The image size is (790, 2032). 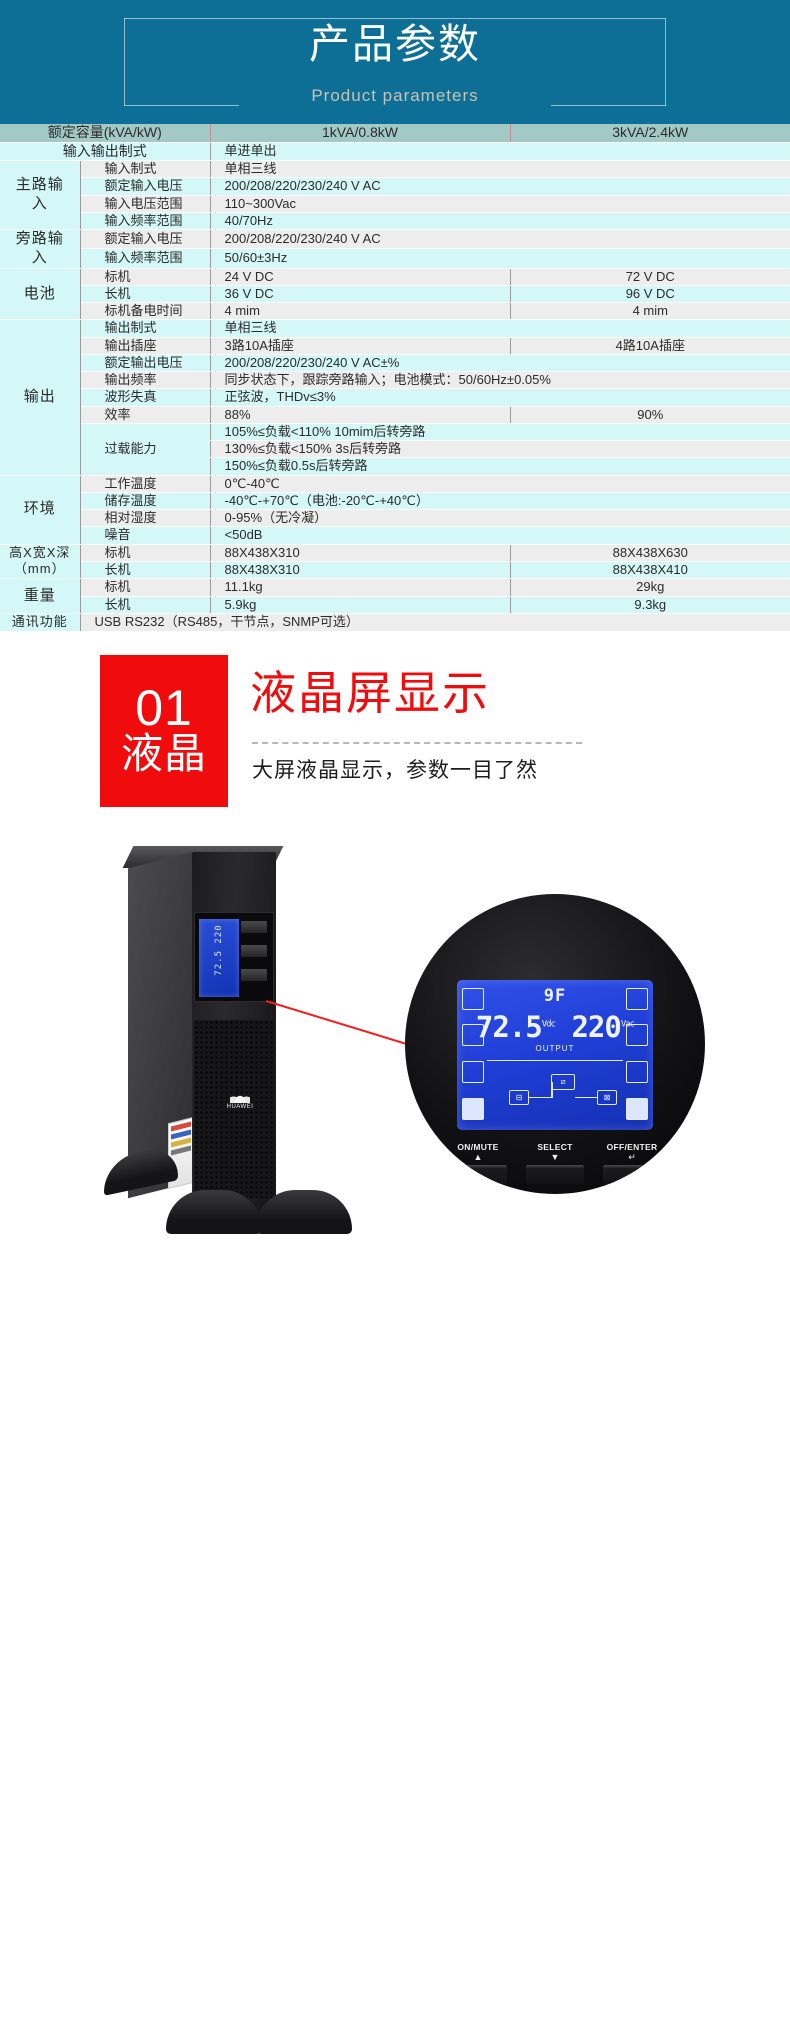 What do you see at coordinates (499, 204) in the screenshot?
I see `row-value-input-voltage-range: 110~300Vac` at bounding box center [499, 204].